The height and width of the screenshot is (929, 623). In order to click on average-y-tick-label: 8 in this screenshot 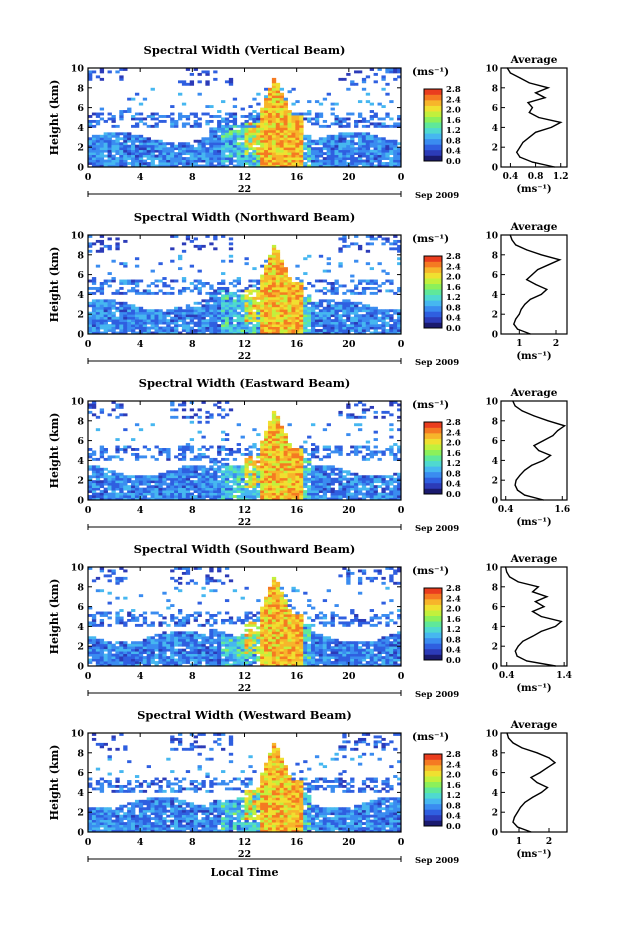, I will do `click(495, 256)`.